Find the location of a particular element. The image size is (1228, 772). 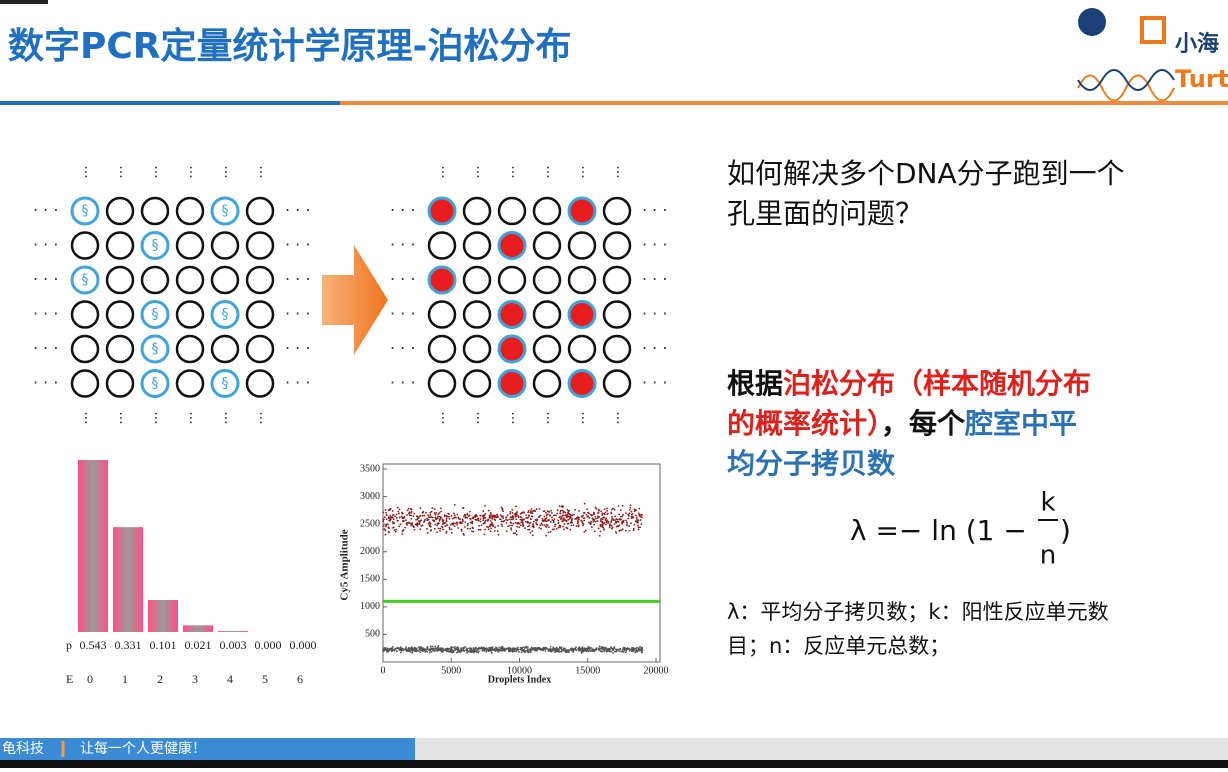

x-tick-label: 0 is located at coordinates (383, 670).